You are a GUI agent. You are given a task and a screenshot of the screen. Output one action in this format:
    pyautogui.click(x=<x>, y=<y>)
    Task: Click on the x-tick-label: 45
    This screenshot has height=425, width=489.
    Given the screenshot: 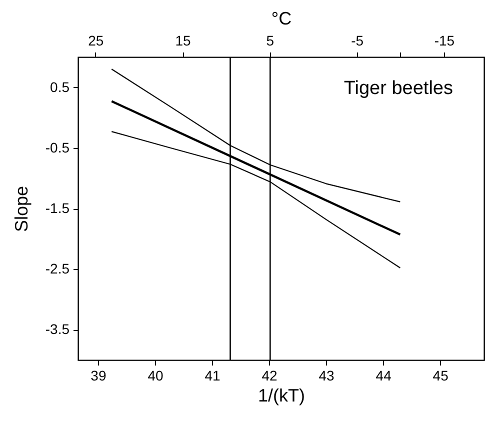 What is the action you would take?
    pyautogui.click(x=440, y=376)
    